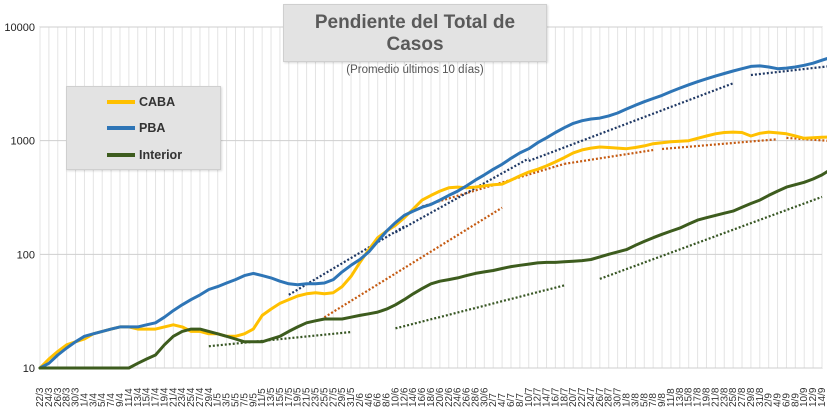  What do you see at coordinates (369, 400) in the screenshot?
I see `x-tick-label: 4/6` at bounding box center [369, 400].